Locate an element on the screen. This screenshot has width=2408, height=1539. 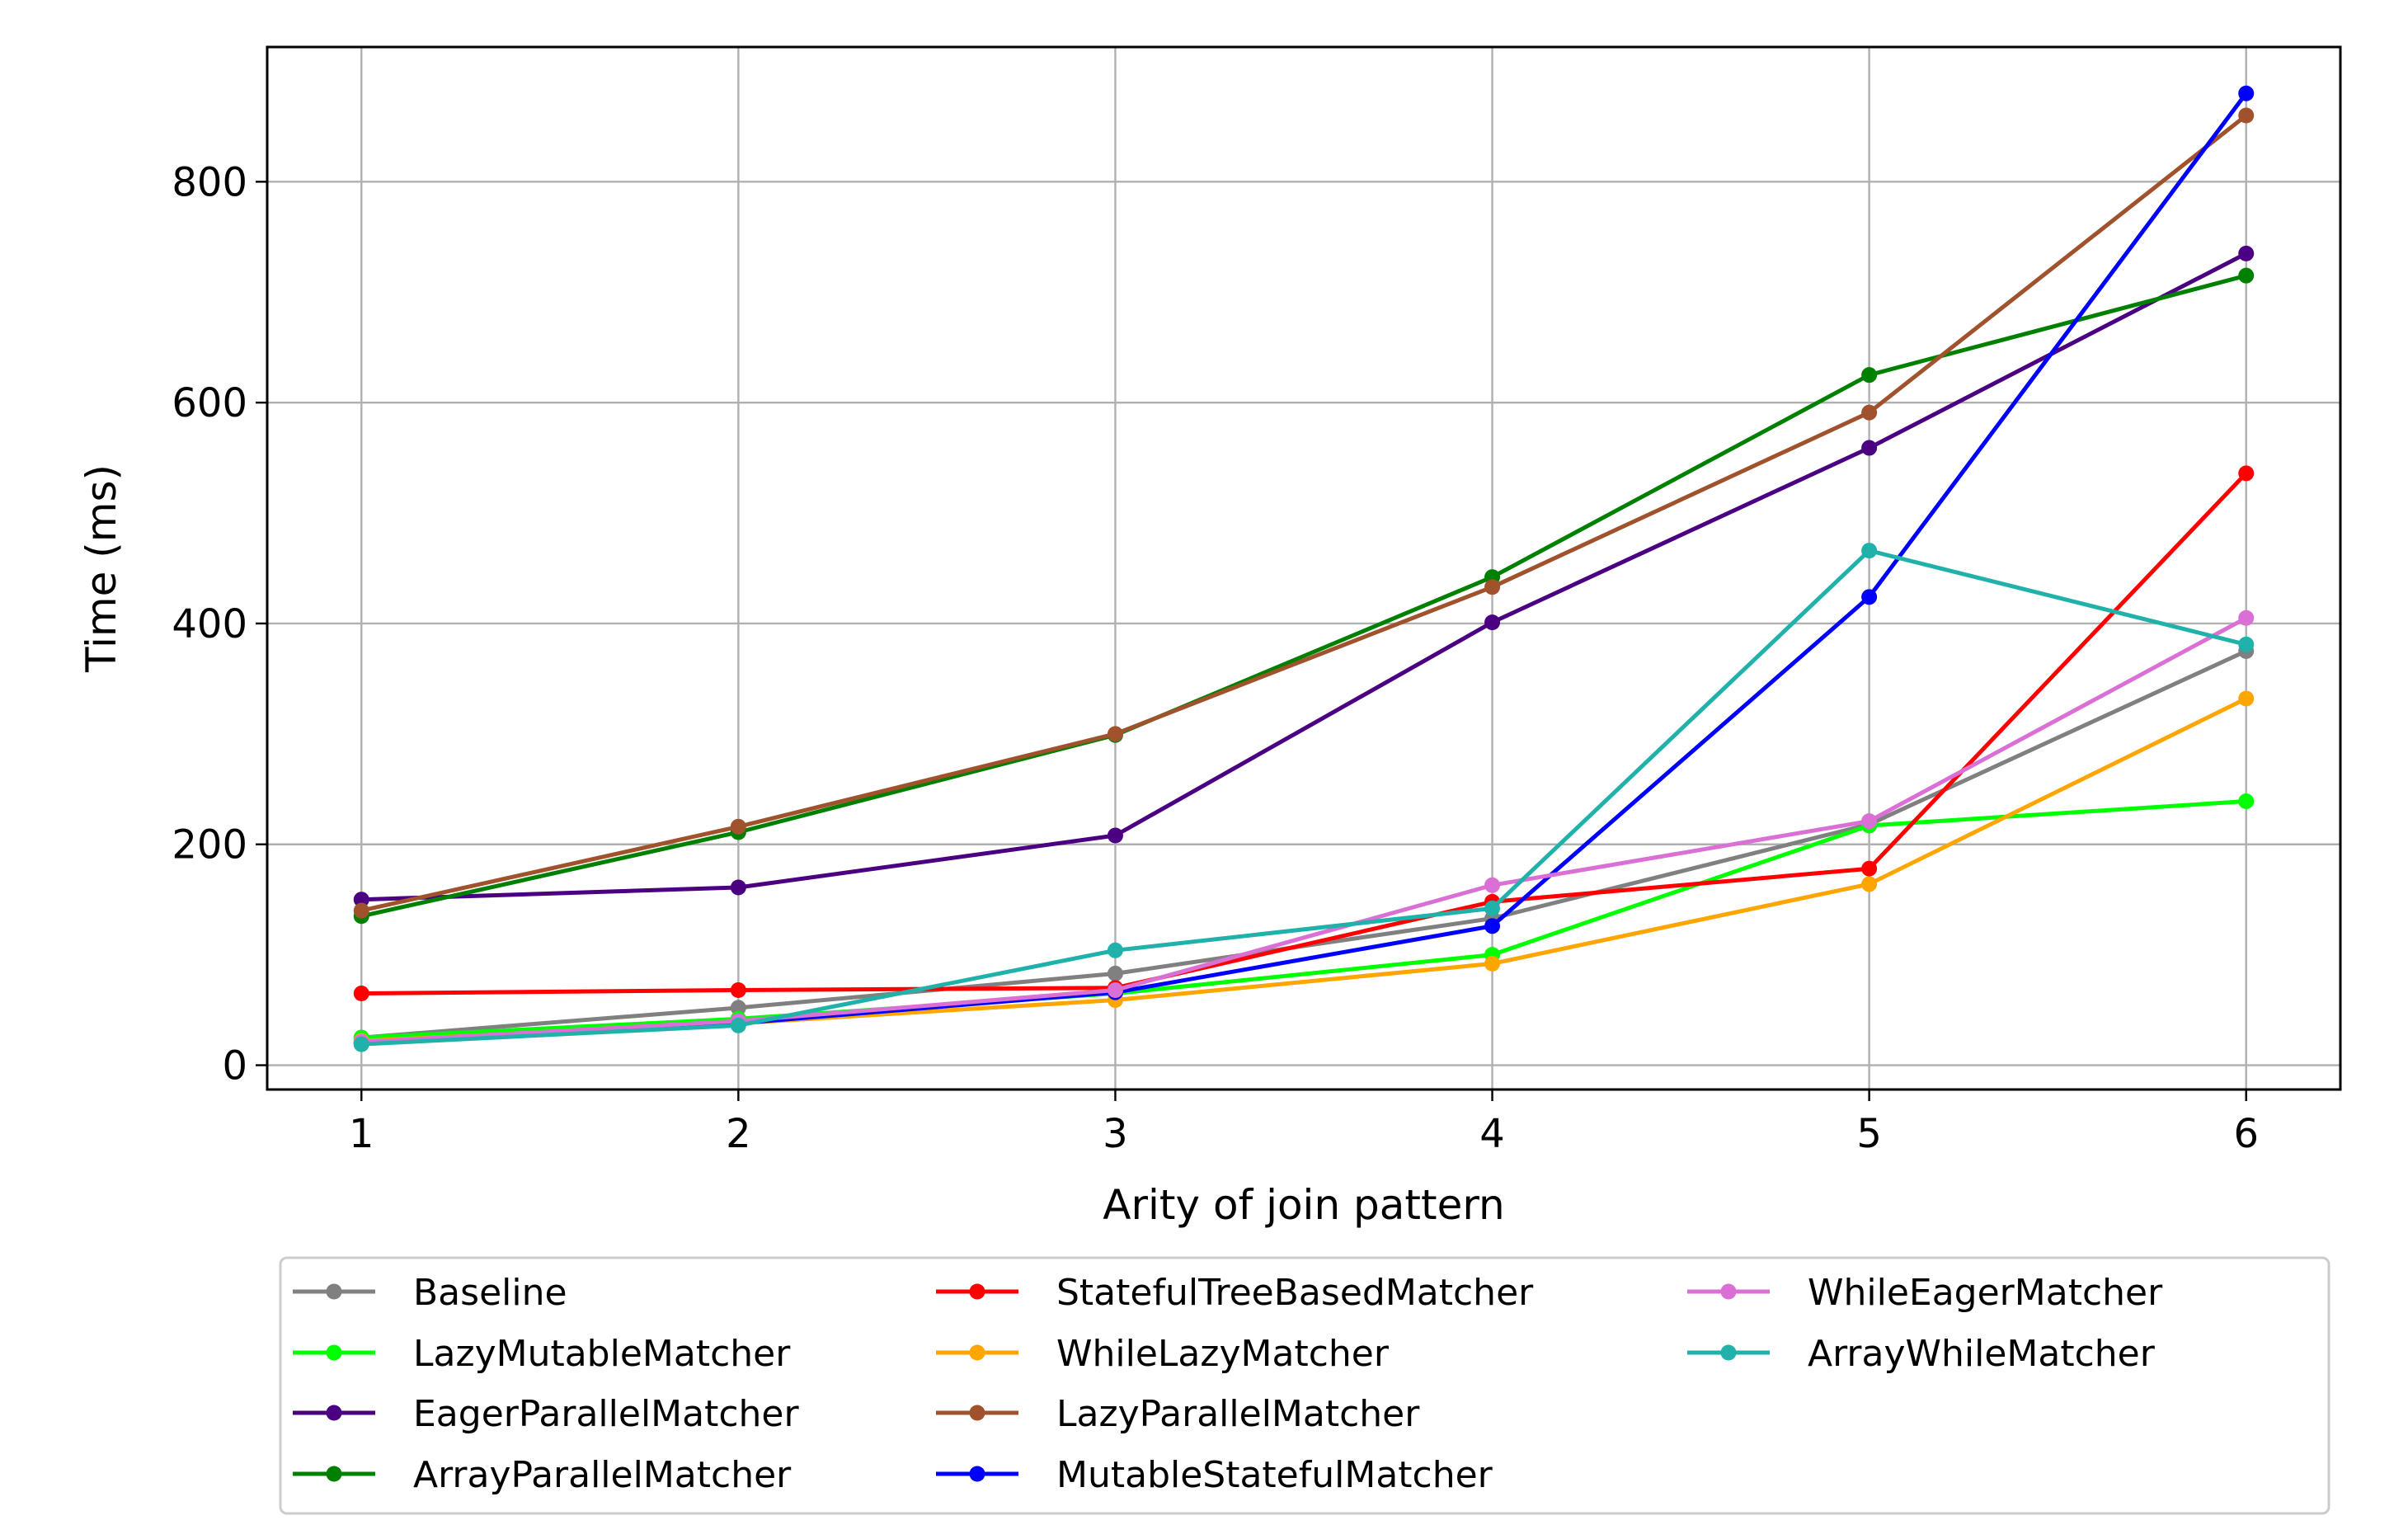
y-tick-label: 600 is located at coordinates (210, 403).